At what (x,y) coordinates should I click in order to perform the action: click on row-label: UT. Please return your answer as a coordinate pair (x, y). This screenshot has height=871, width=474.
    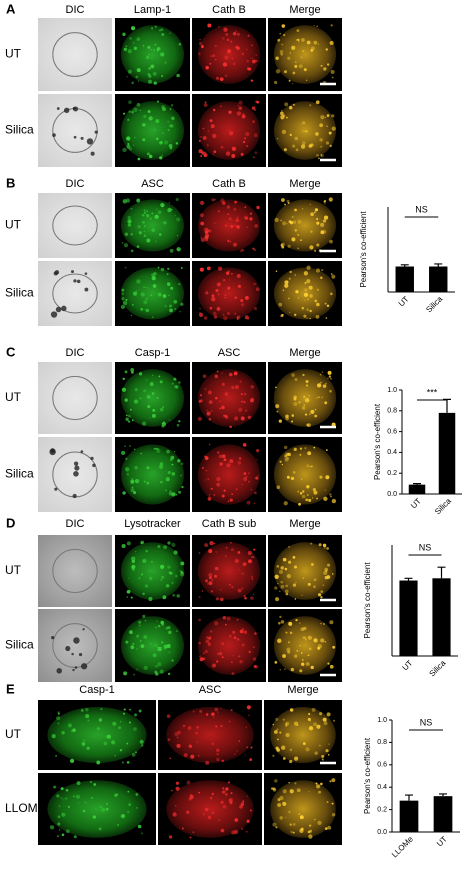
    Looking at the image, I should click on (13, 570).